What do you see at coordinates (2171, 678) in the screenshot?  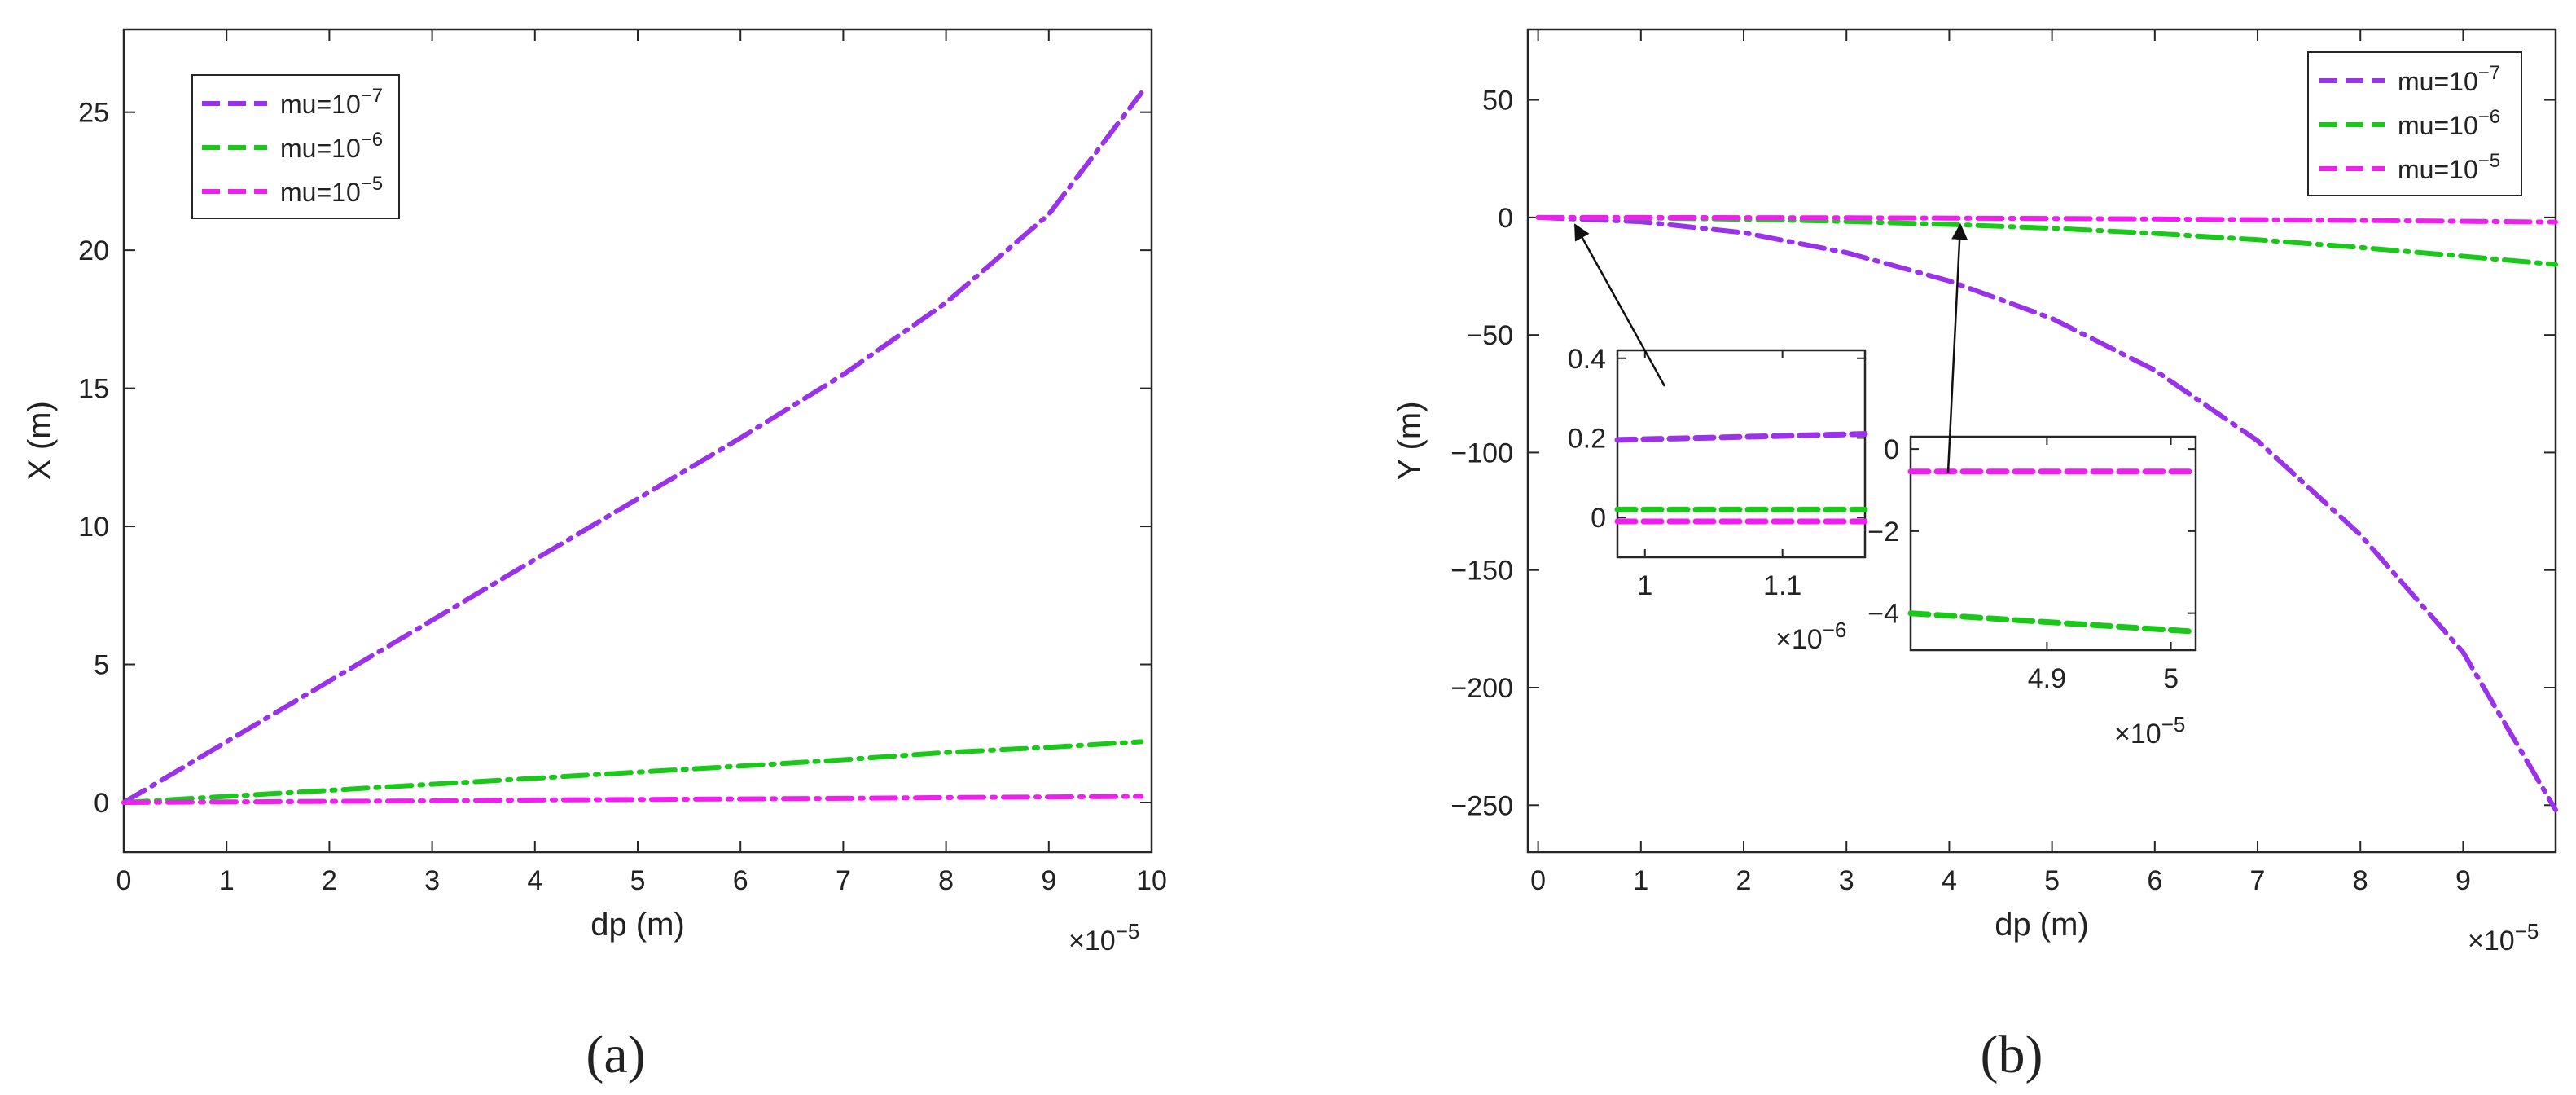 I see `inset-2-x-tick-label: 5` at bounding box center [2171, 678].